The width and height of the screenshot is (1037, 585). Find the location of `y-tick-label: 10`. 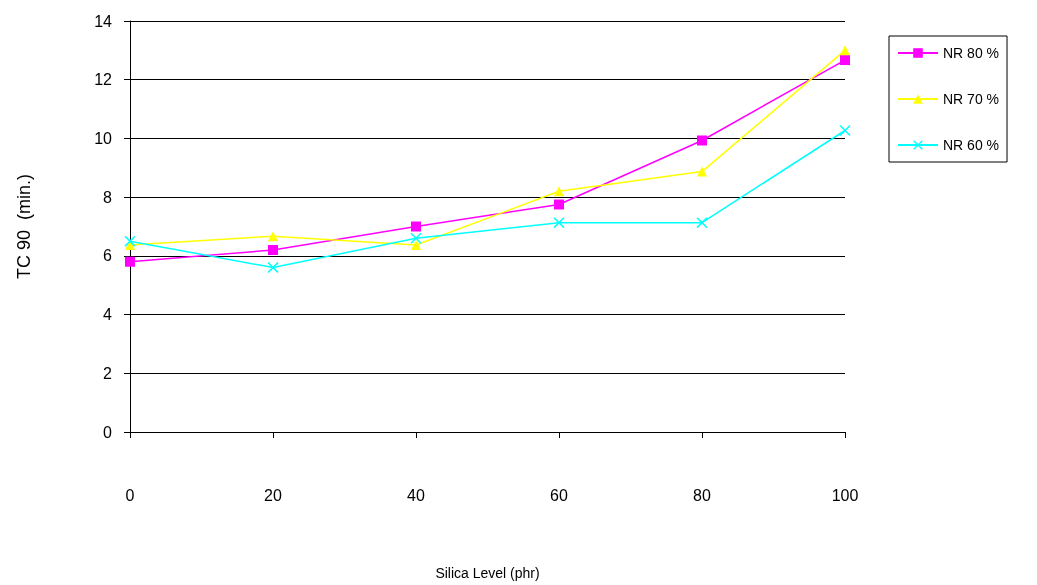

y-tick-label: 10 is located at coordinates (103, 138).